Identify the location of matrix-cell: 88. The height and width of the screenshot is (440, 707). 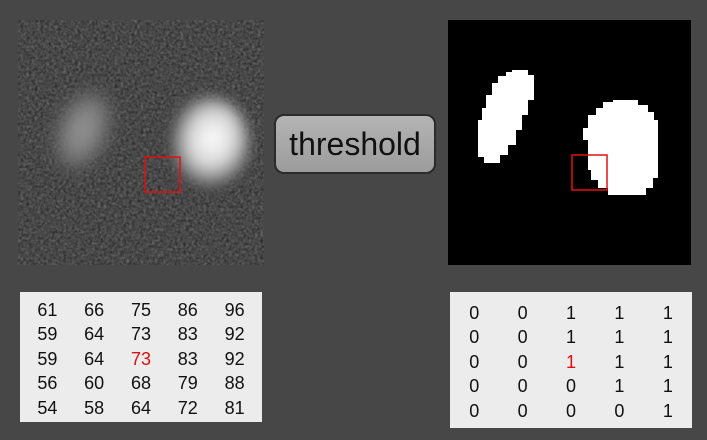
(234, 383).